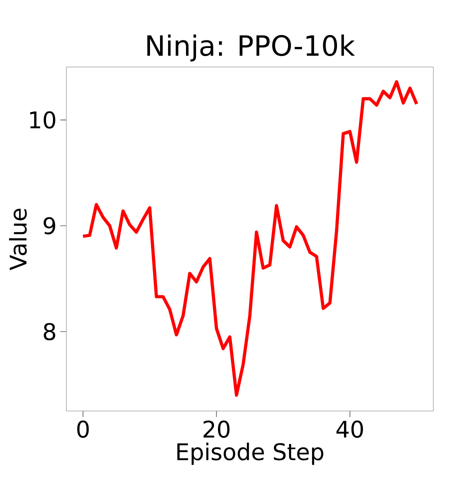  Describe the element at coordinates (50, 225) in the screenshot. I see `y-tick-label: 9` at that location.